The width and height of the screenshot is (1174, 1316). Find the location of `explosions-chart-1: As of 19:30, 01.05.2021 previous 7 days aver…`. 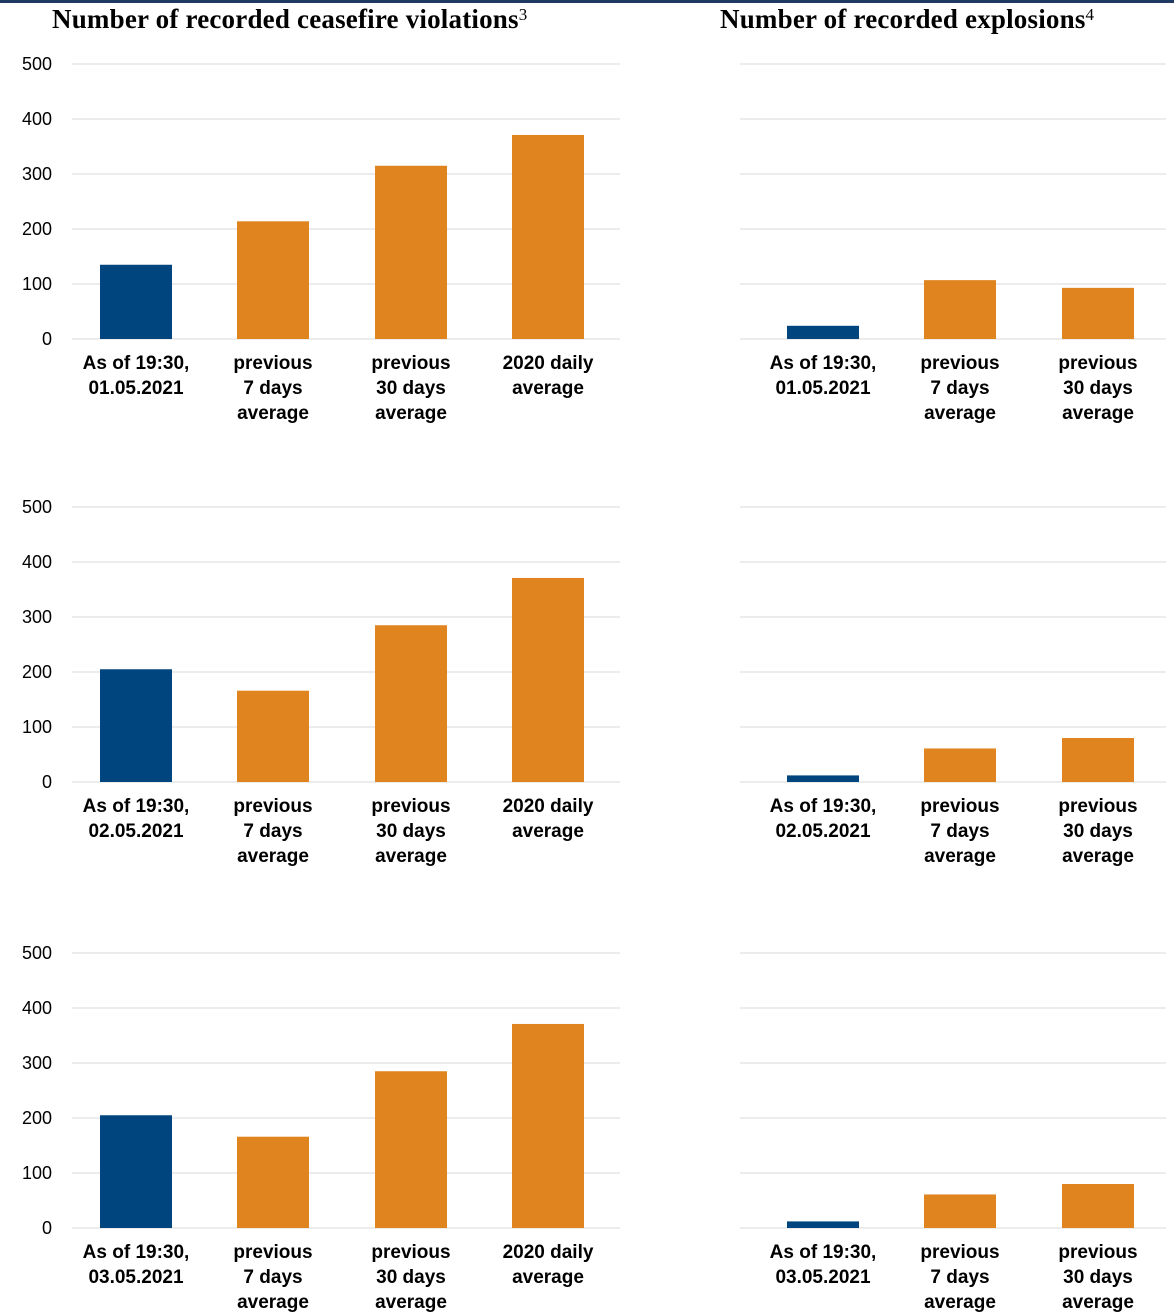

explosions-chart-1: As of 19:30, 01.05.2021 previous 7 days aver… is located at coordinates (953, 243).